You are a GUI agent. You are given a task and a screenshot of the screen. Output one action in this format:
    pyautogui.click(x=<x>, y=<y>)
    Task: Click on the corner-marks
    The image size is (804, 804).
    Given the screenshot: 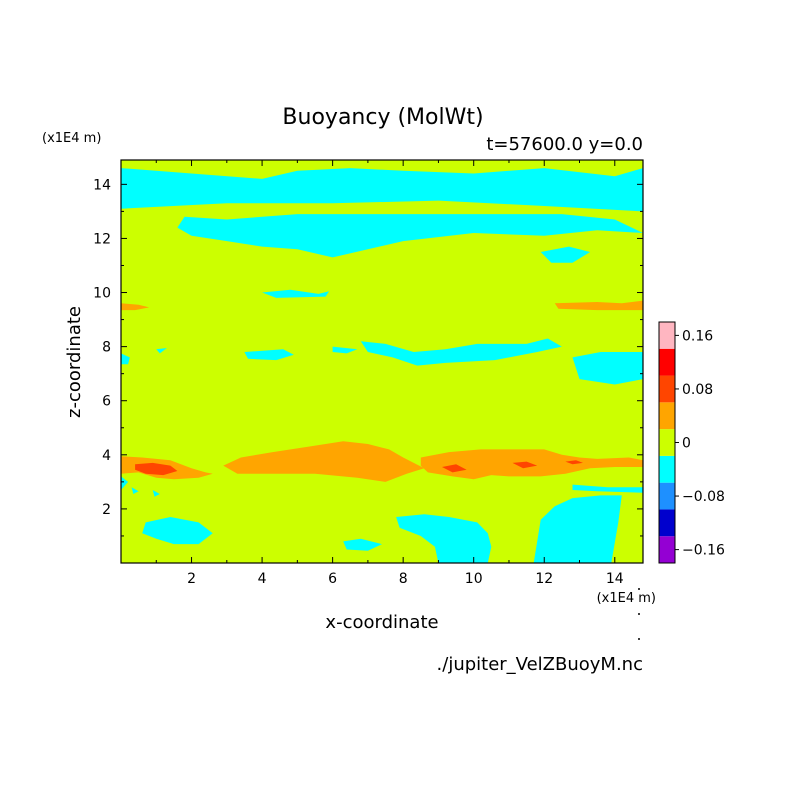 What is the action you would take?
    pyautogui.click(x=639, y=614)
    